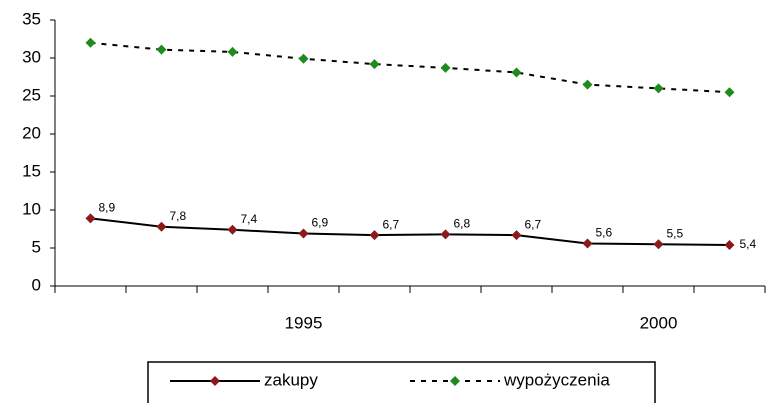  Describe the element at coordinates (31, 132) in the screenshot. I see `y-tick-label: 20` at that location.